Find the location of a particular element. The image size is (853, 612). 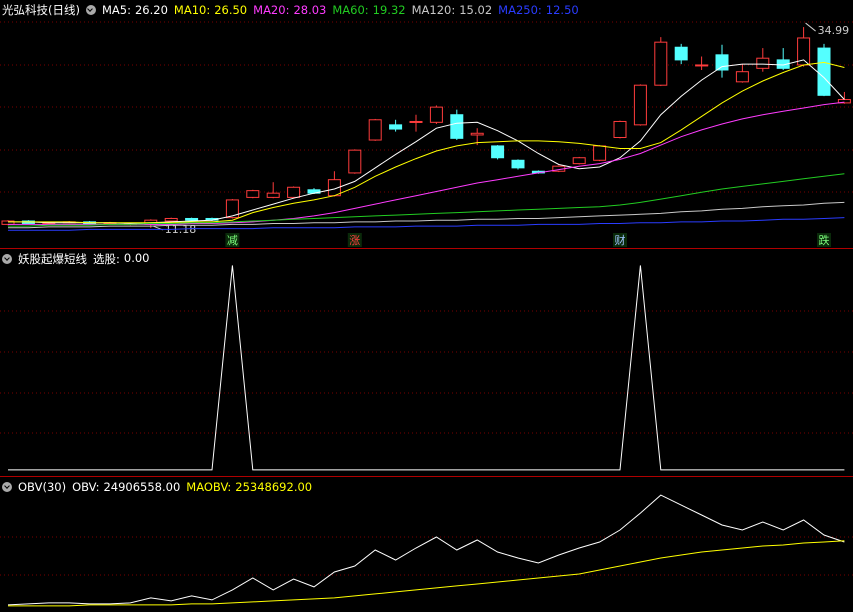

legend-value: 24906558.00 is located at coordinates (142, 487).